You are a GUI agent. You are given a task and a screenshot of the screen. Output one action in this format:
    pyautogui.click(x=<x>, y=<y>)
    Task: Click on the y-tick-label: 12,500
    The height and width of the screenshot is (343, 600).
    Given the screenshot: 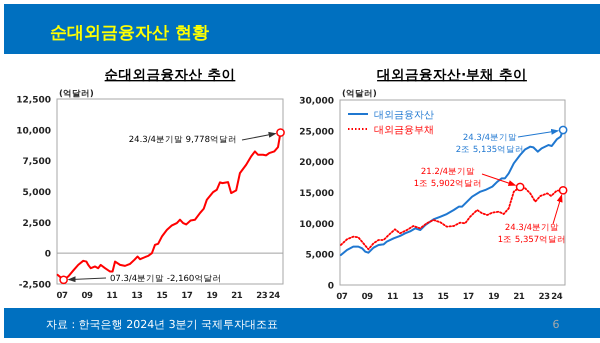 What is the action you would take?
    pyautogui.click(x=33, y=101)
    